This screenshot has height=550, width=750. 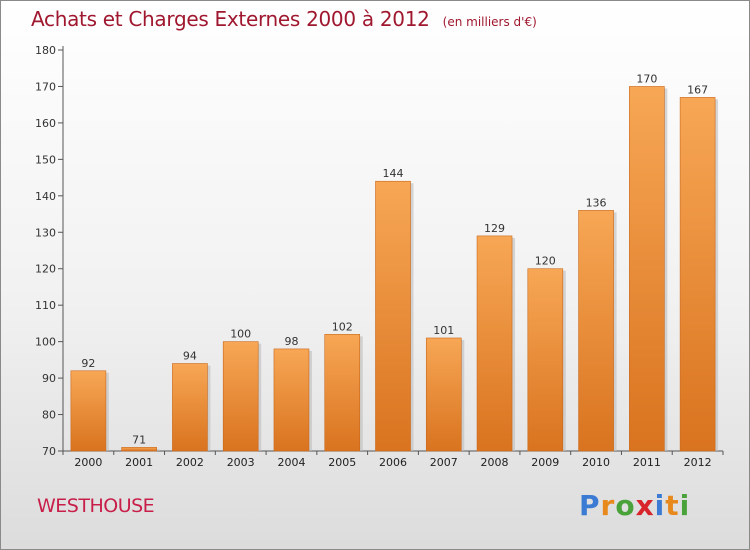 I want to click on x-tick-label: 2011, so click(x=647, y=462).